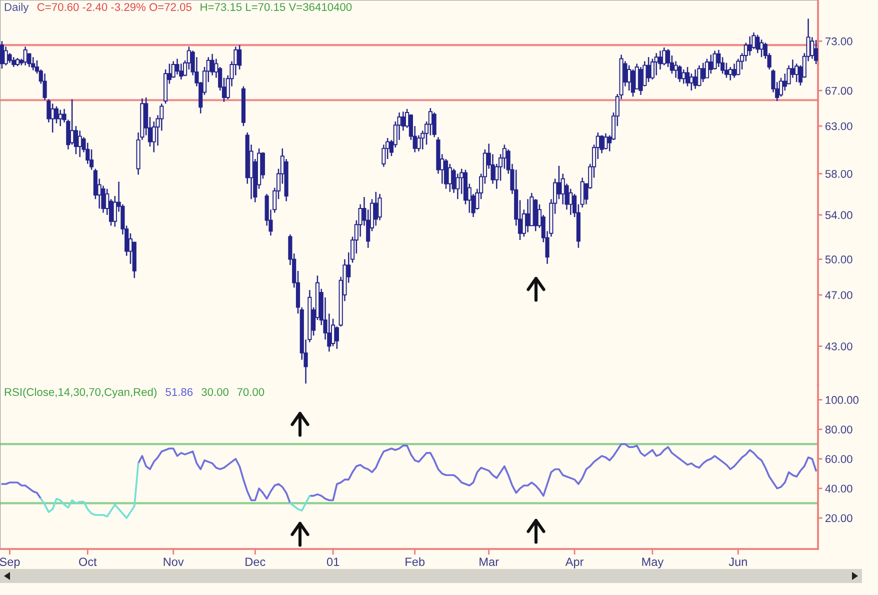 The image size is (878, 595). Describe the element at coordinates (839, 518) in the screenshot. I see `y-tick-label: 20.00` at that location.